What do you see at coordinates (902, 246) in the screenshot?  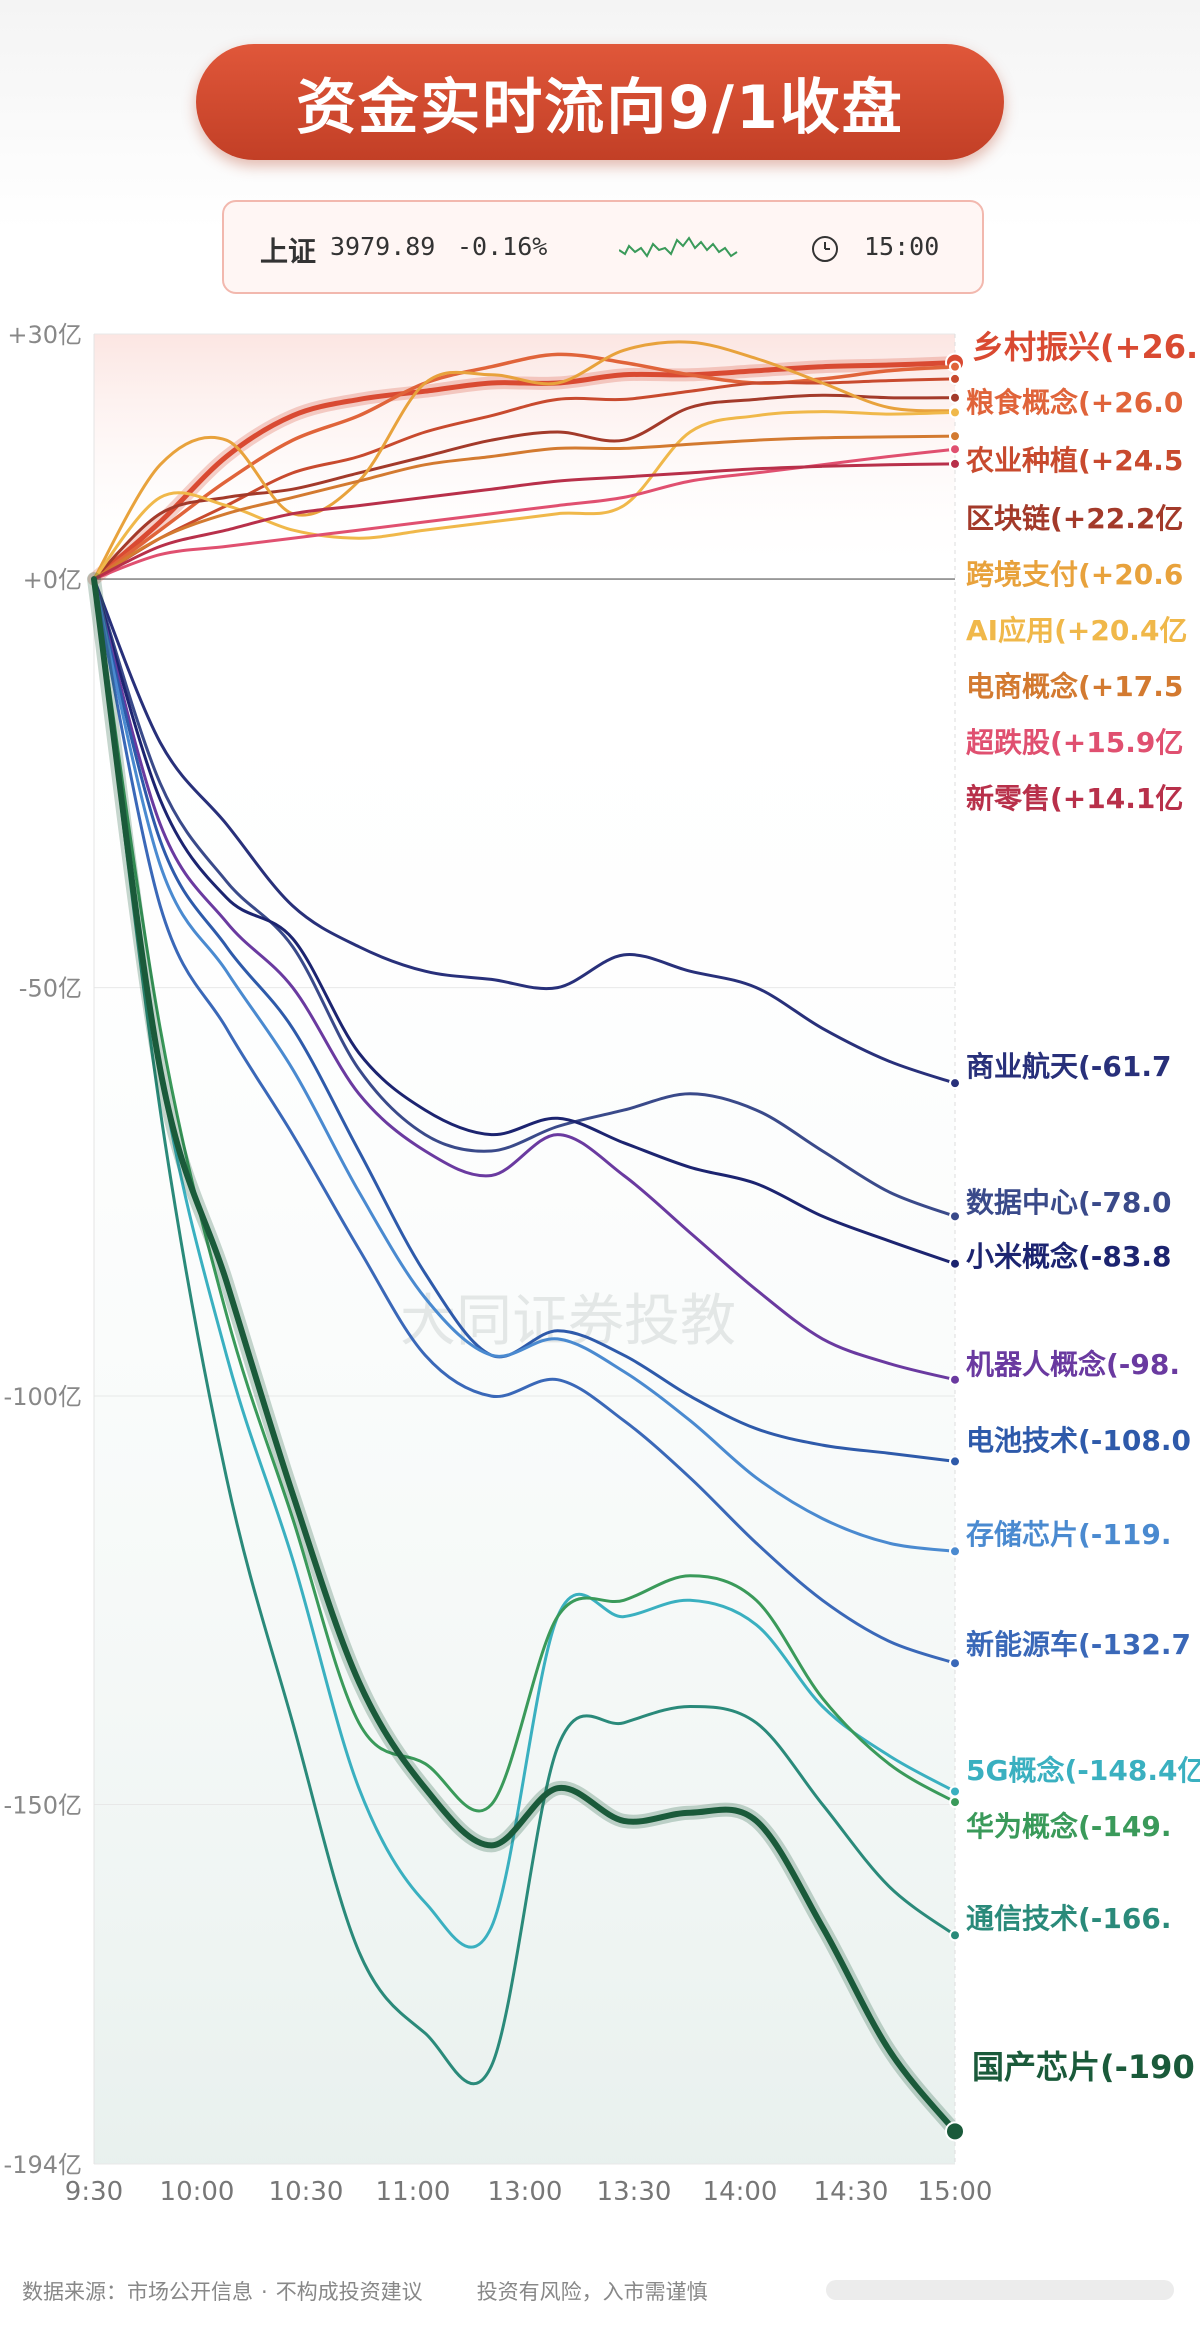 I see `index-time: 15:00` at bounding box center [902, 246].